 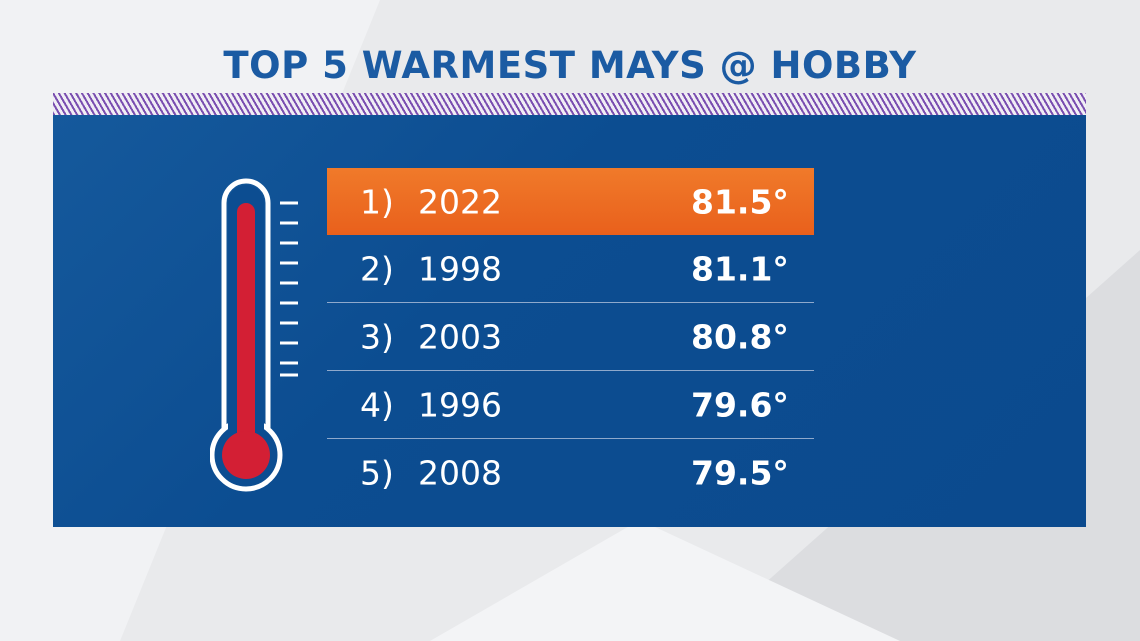 I want to click on cell-temp: 79.6°, so click(x=740, y=404).